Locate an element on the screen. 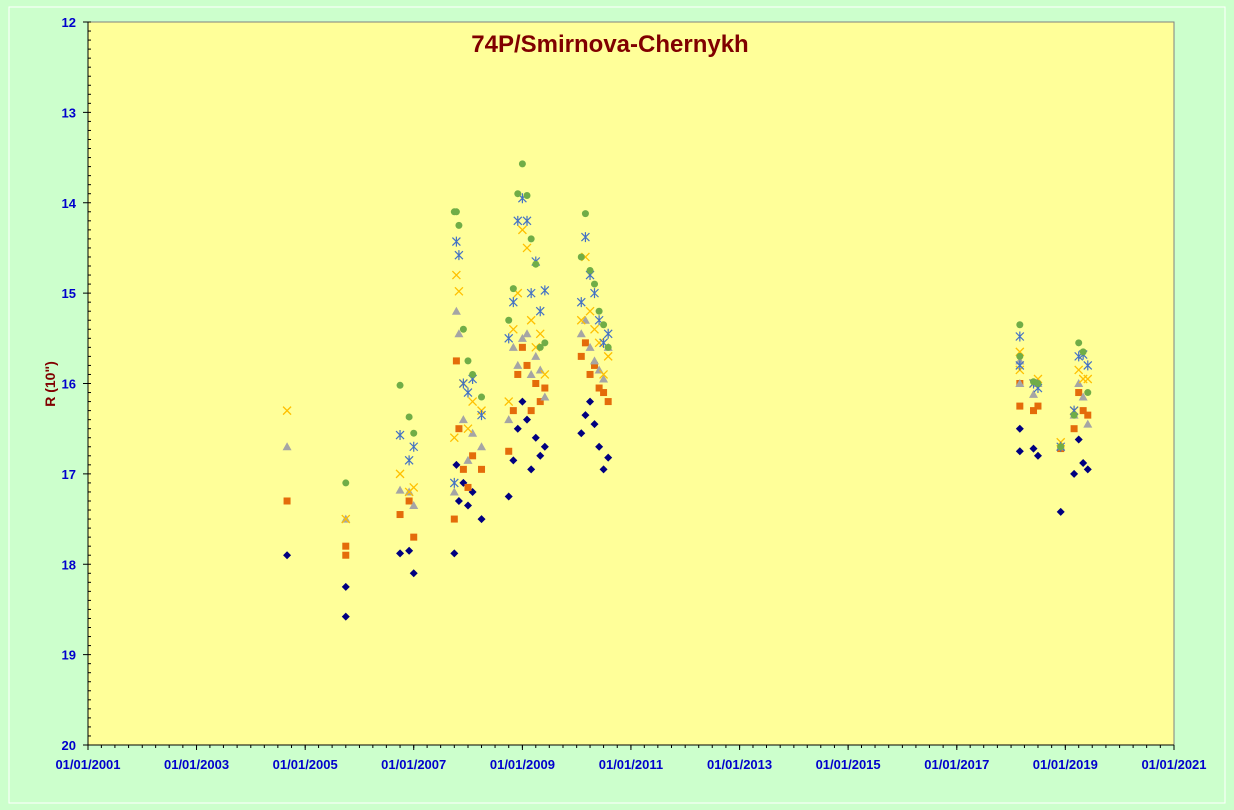 The width and height of the screenshot is (1234, 810). y-tick-label: 13 is located at coordinates (69, 112).